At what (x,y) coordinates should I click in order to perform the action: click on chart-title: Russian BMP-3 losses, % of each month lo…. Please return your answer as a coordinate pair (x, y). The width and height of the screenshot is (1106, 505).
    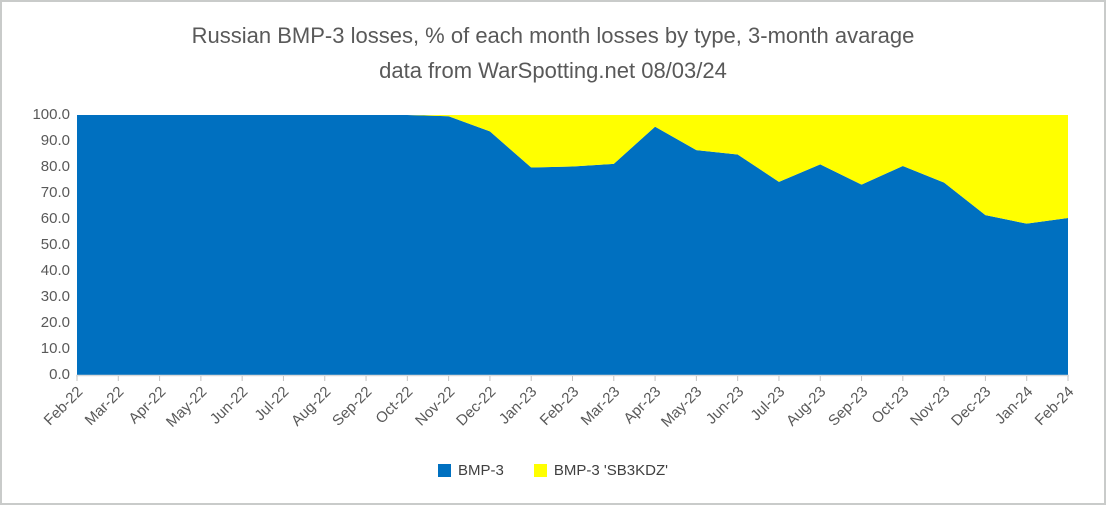
    Looking at the image, I should click on (553, 53).